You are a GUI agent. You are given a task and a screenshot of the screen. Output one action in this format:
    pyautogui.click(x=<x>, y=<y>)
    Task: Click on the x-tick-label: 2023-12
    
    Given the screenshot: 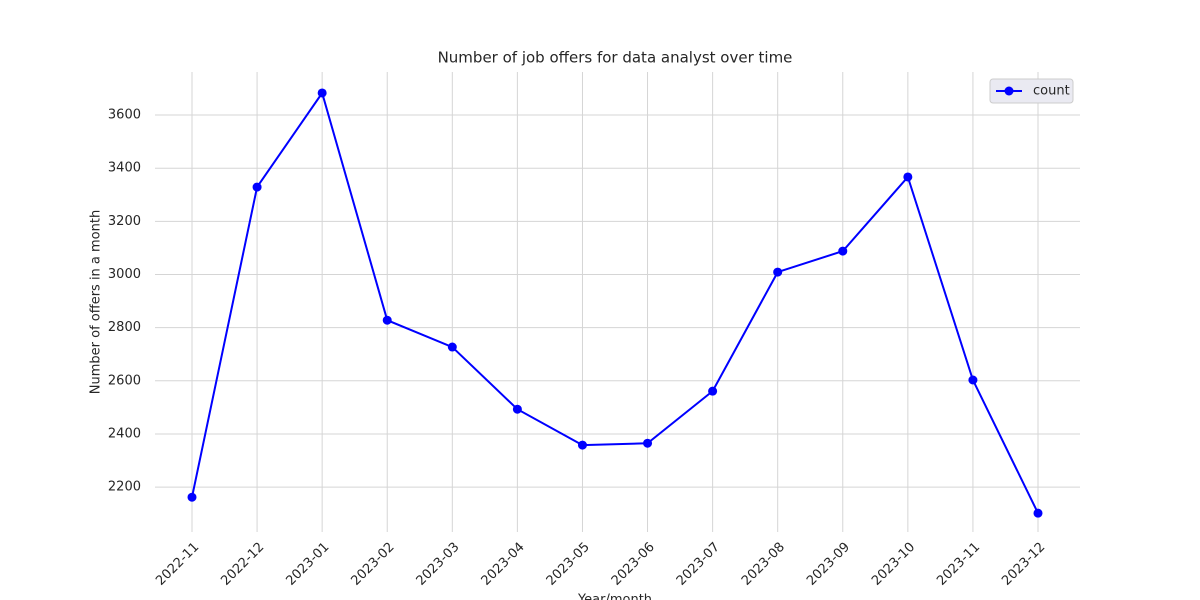 What is the action you would take?
    pyautogui.click(x=1023, y=564)
    